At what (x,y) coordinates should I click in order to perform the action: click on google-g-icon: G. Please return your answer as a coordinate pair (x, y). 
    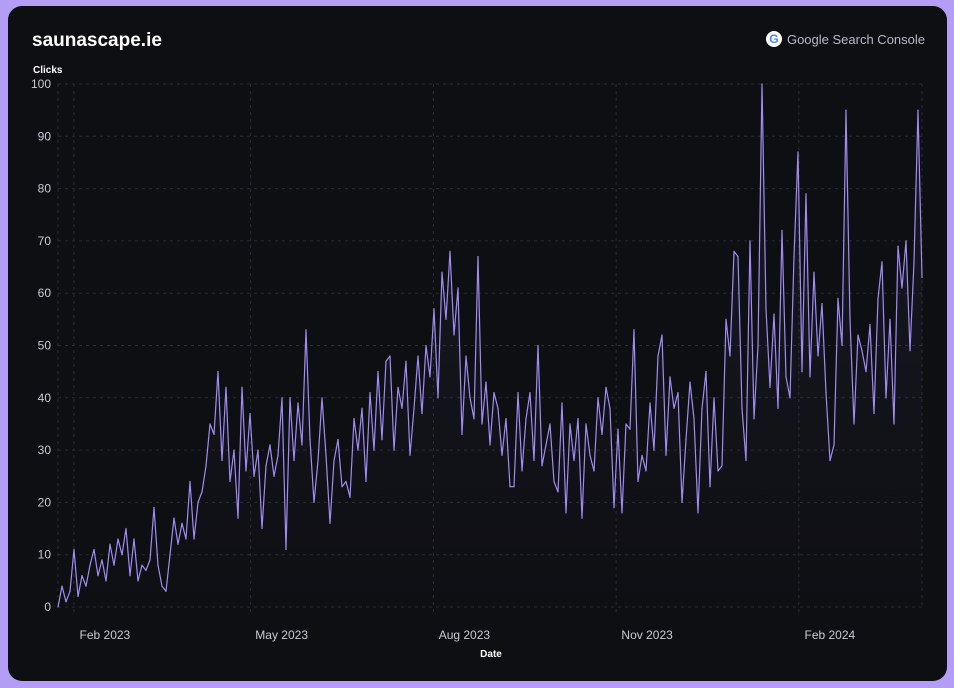
    Looking at the image, I should click on (773, 39).